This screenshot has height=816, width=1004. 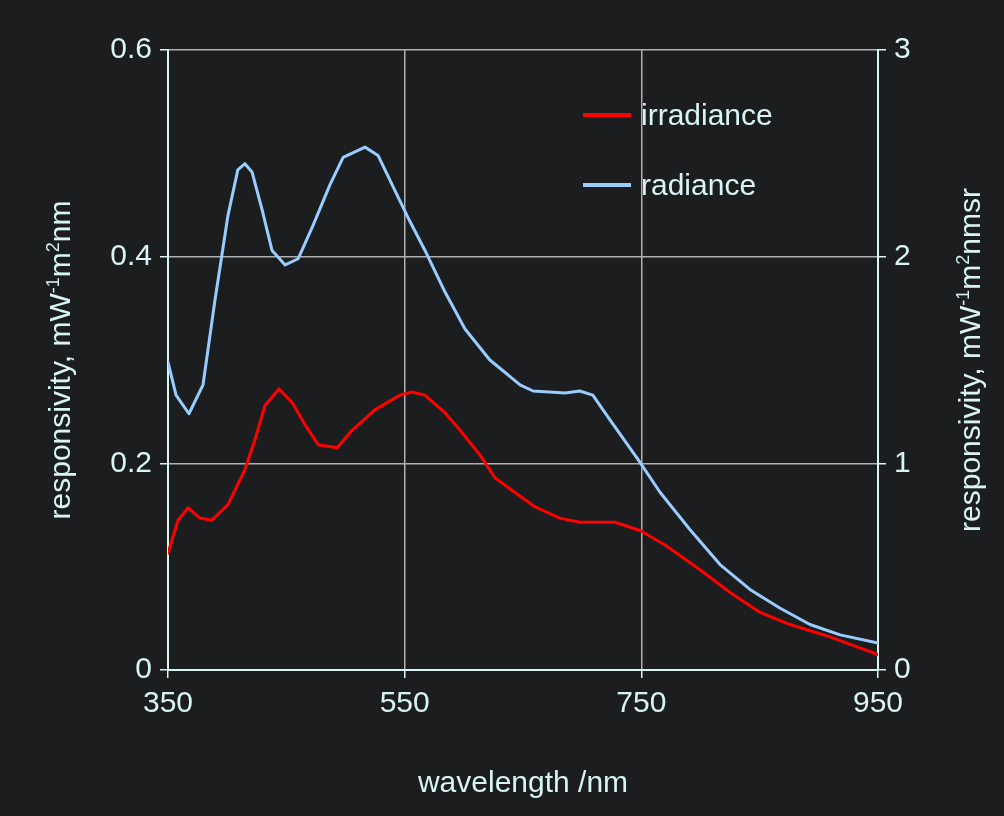 I want to click on y2-tick-label: 0, so click(x=902, y=668).